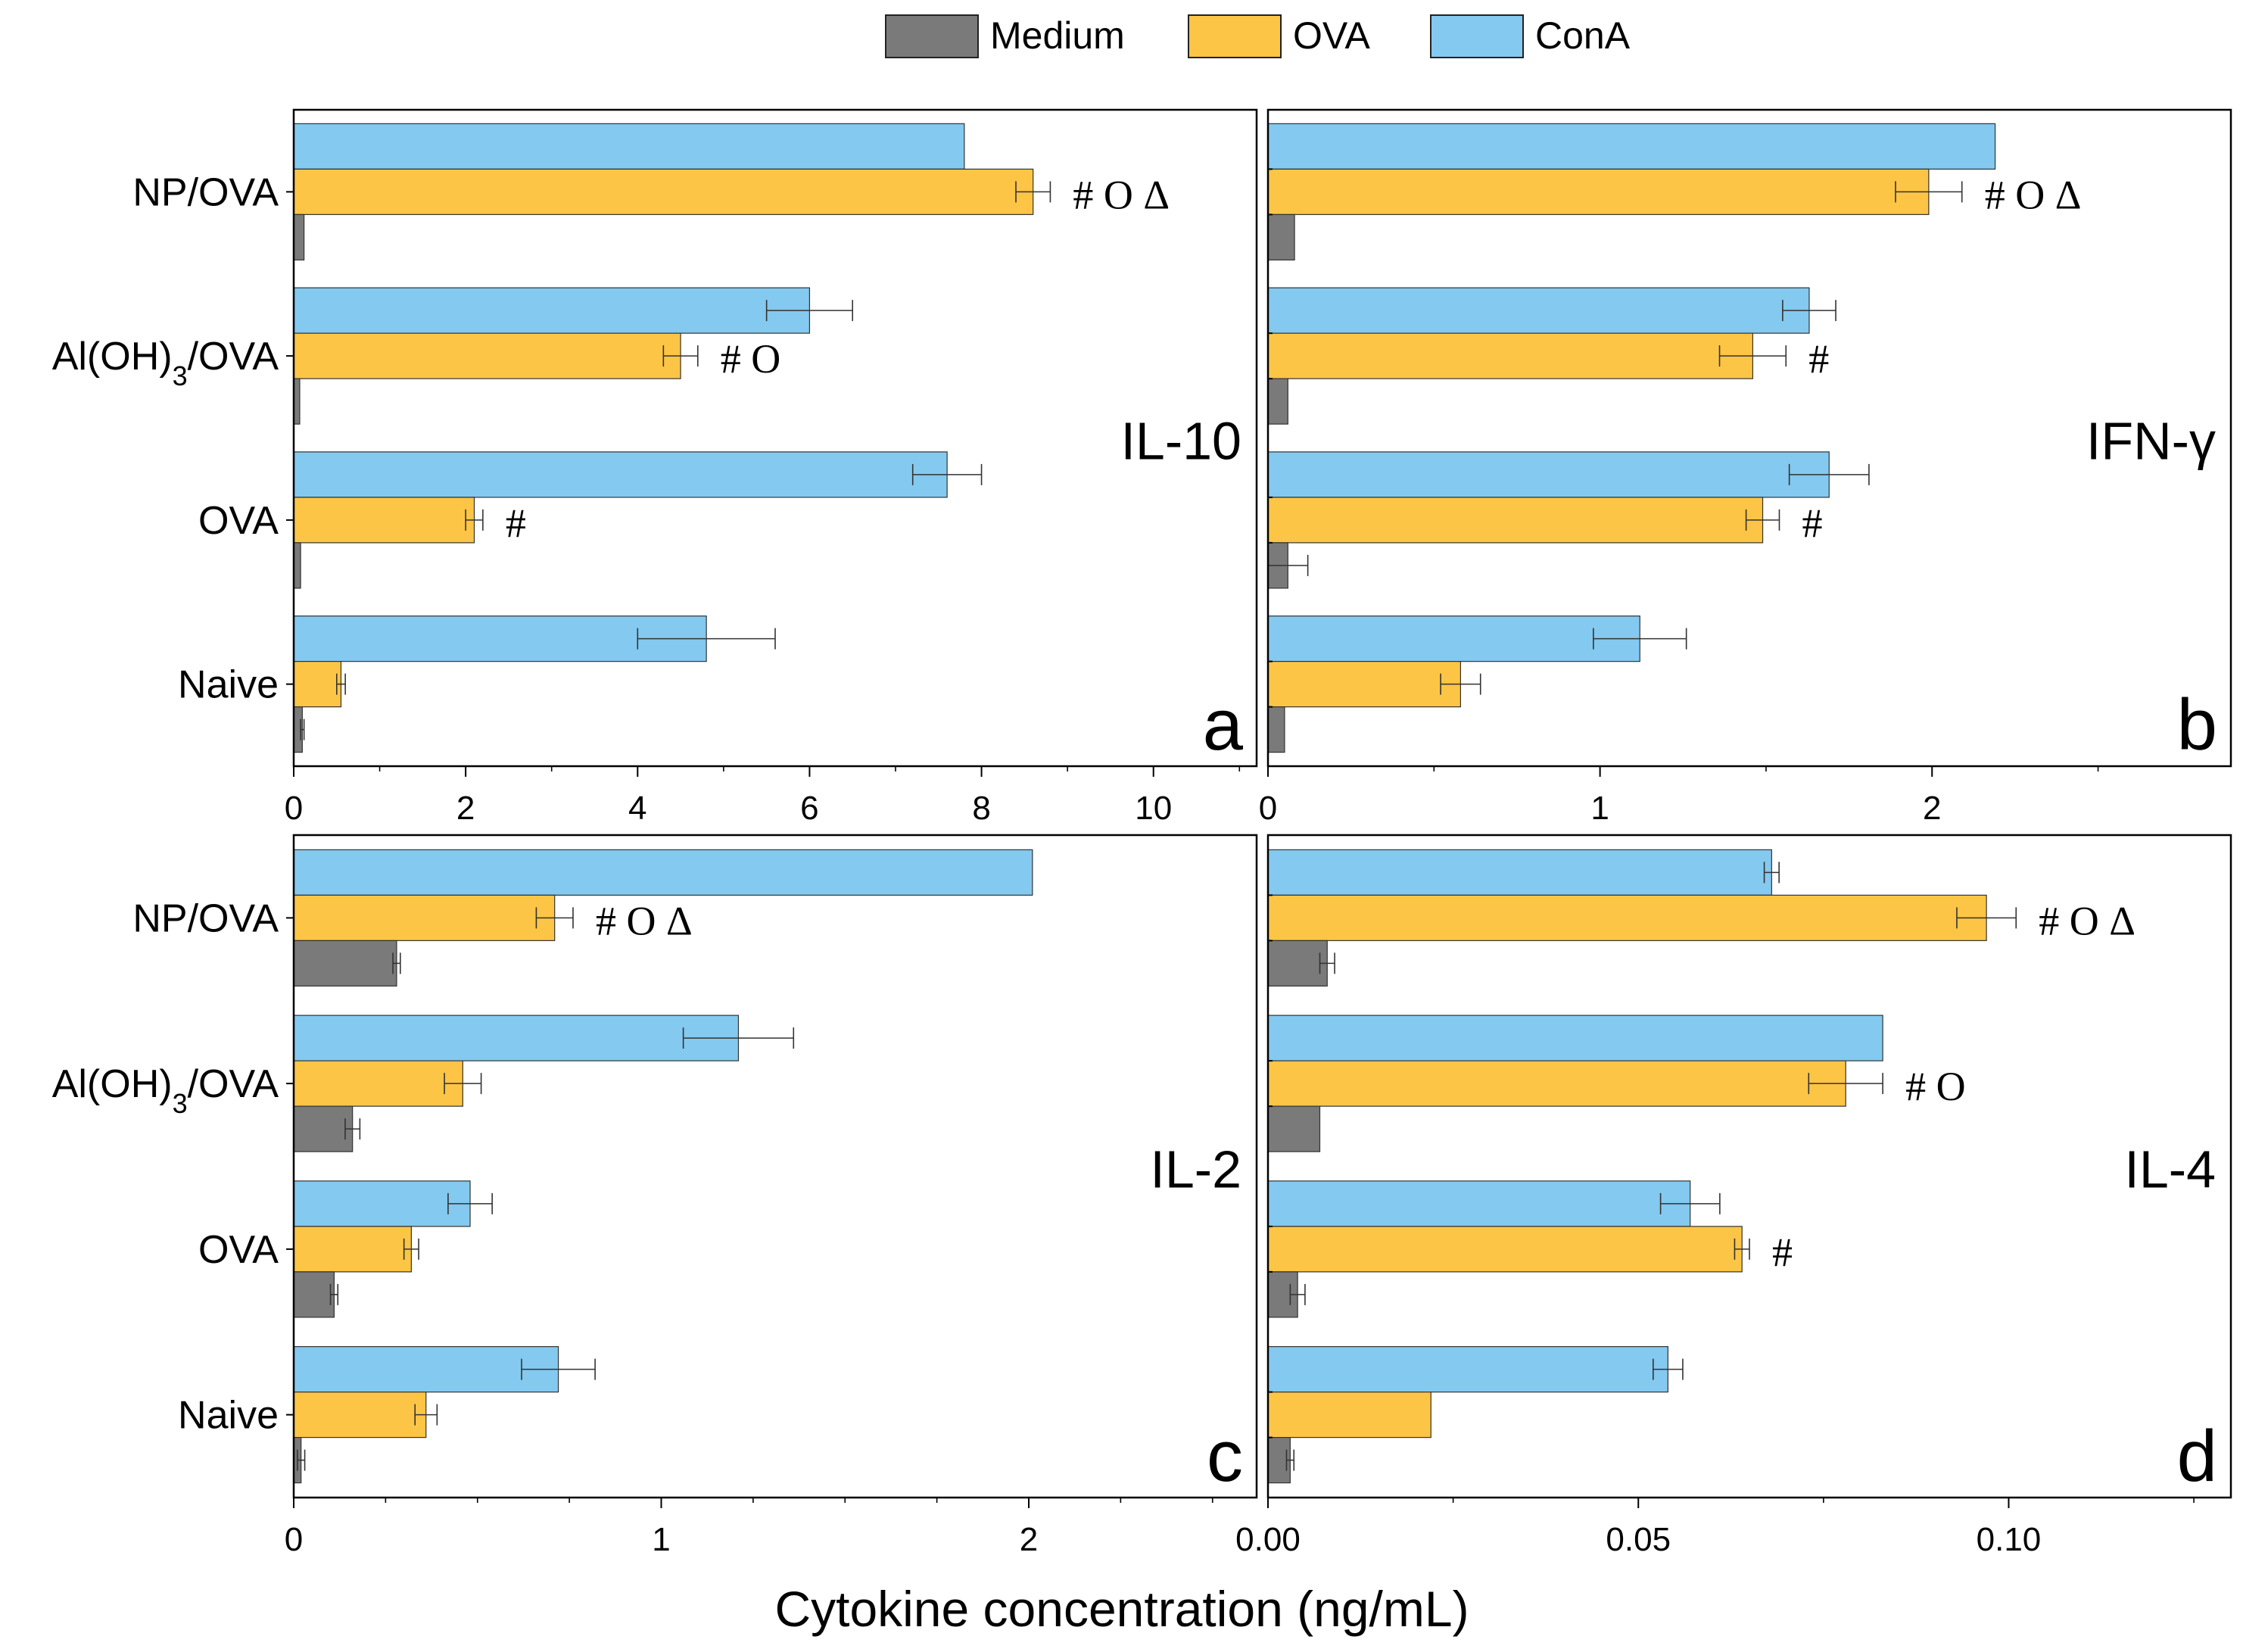  I want to click on bar-group-ova: # OVA, so click(590, 520).